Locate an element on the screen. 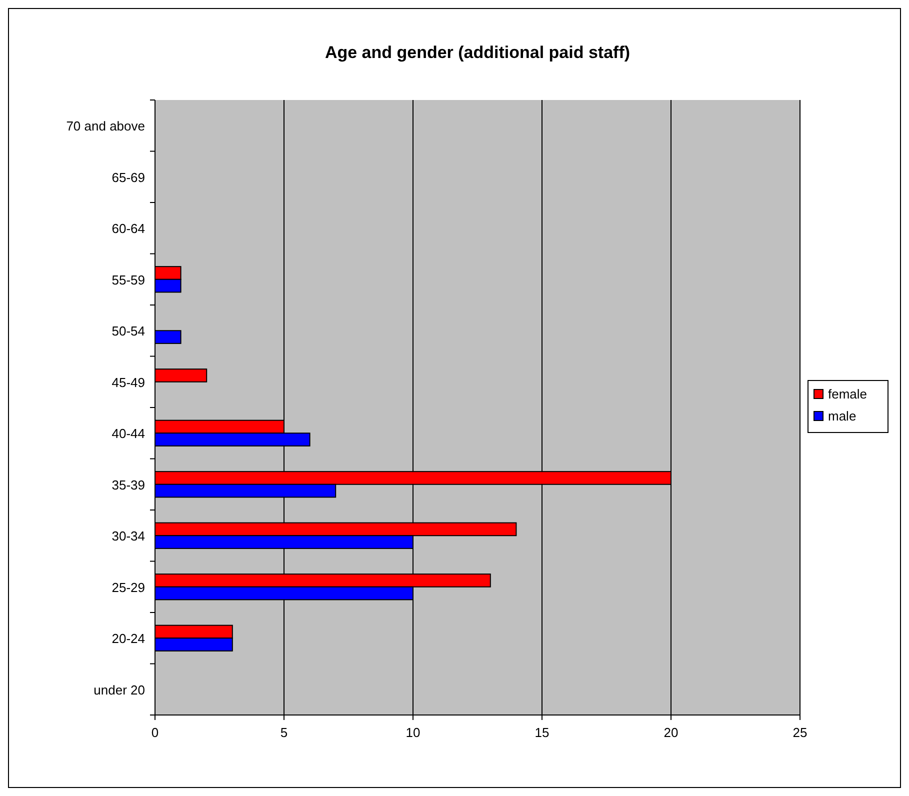 The height and width of the screenshot is (796, 909). y-tick-label: 20-24 is located at coordinates (128, 638).